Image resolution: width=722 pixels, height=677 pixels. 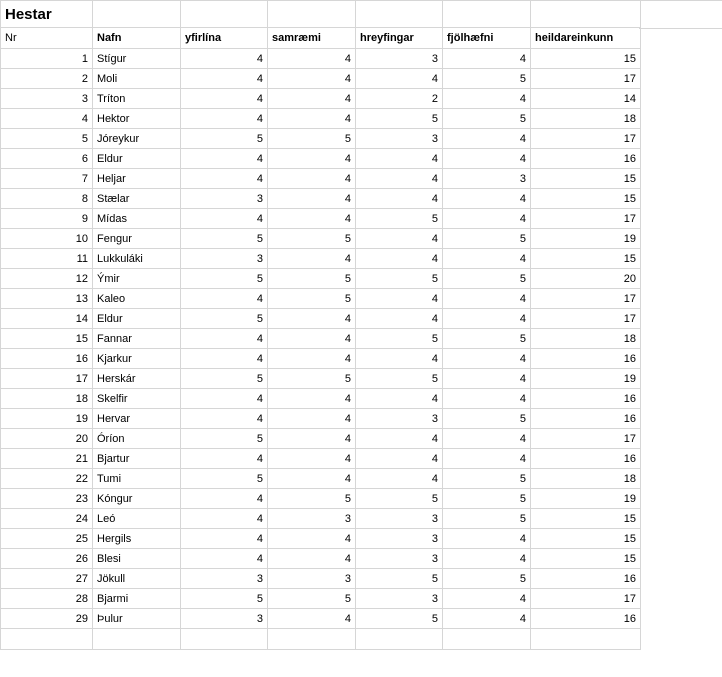 I want to click on cell-value: 25, so click(x=46, y=538).